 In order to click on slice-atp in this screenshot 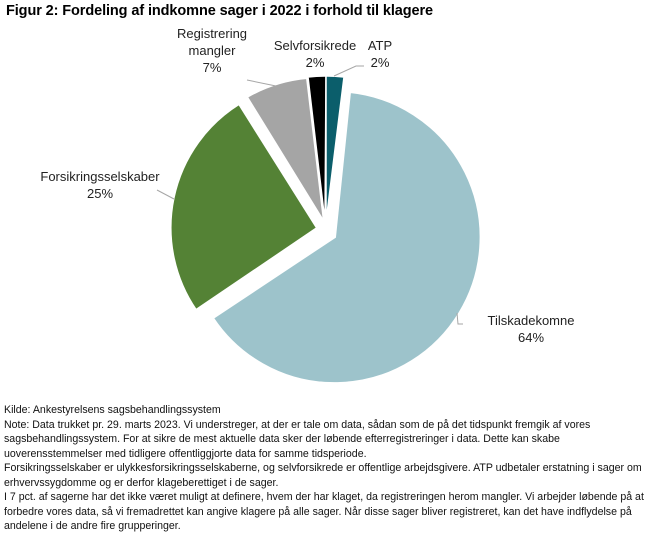, I will do `click(335, 149)`.